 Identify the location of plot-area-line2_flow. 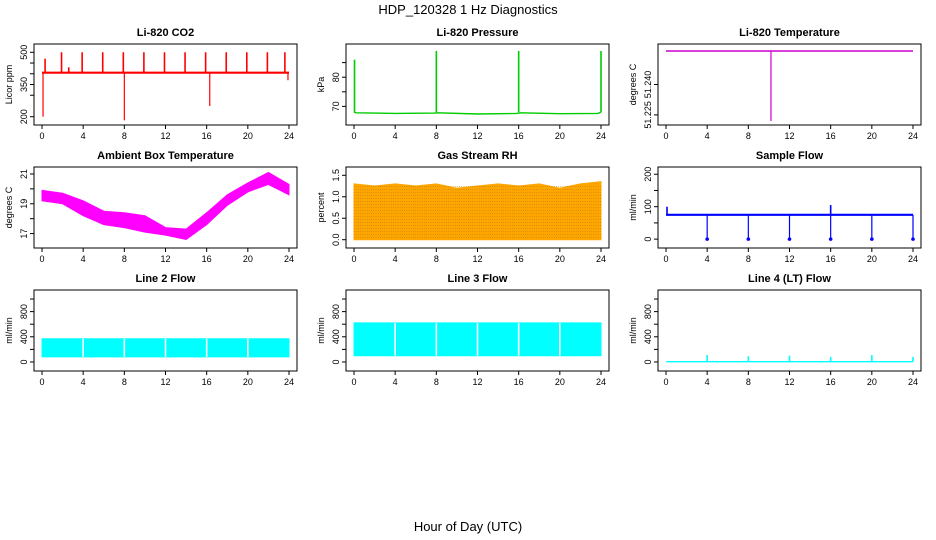
(165, 348).